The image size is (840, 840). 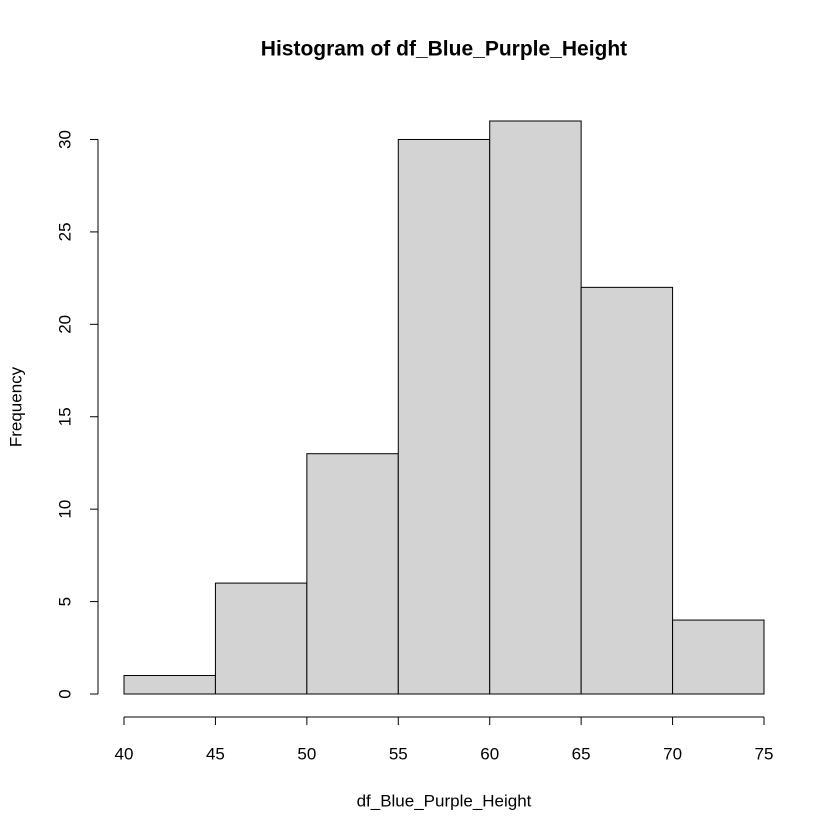 What do you see at coordinates (672, 753) in the screenshot?
I see `x-tick-label: 70` at bounding box center [672, 753].